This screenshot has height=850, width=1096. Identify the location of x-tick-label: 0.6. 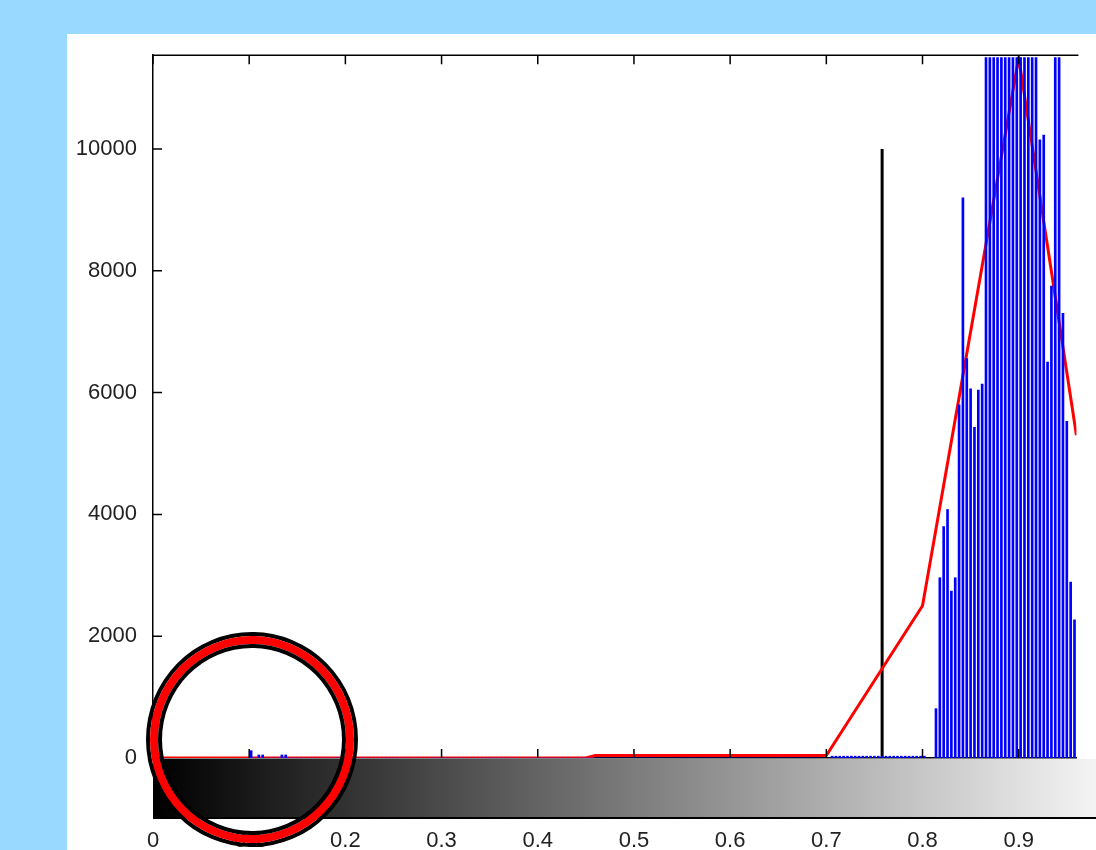
(730, 838).